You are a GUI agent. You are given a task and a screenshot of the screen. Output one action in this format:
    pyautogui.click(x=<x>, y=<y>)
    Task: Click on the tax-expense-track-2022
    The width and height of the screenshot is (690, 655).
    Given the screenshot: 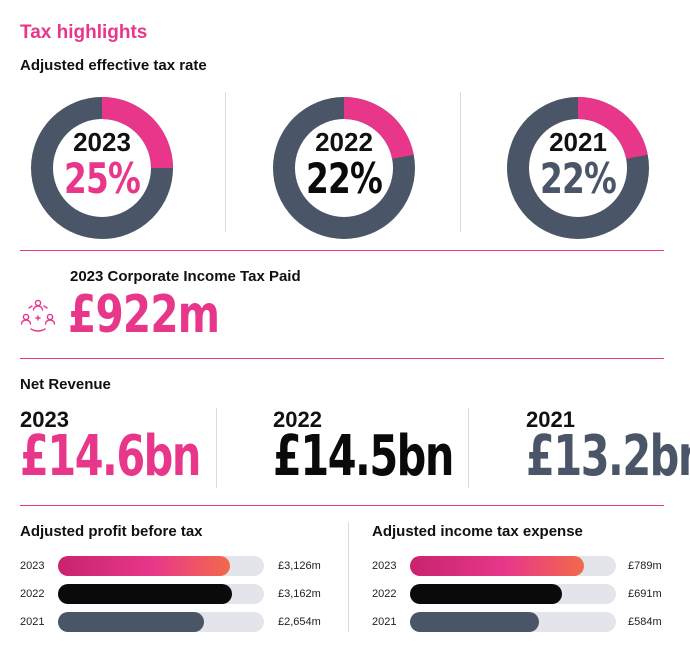 What is the action you would take?
    pyautogui.click(x=513, y=594)
    